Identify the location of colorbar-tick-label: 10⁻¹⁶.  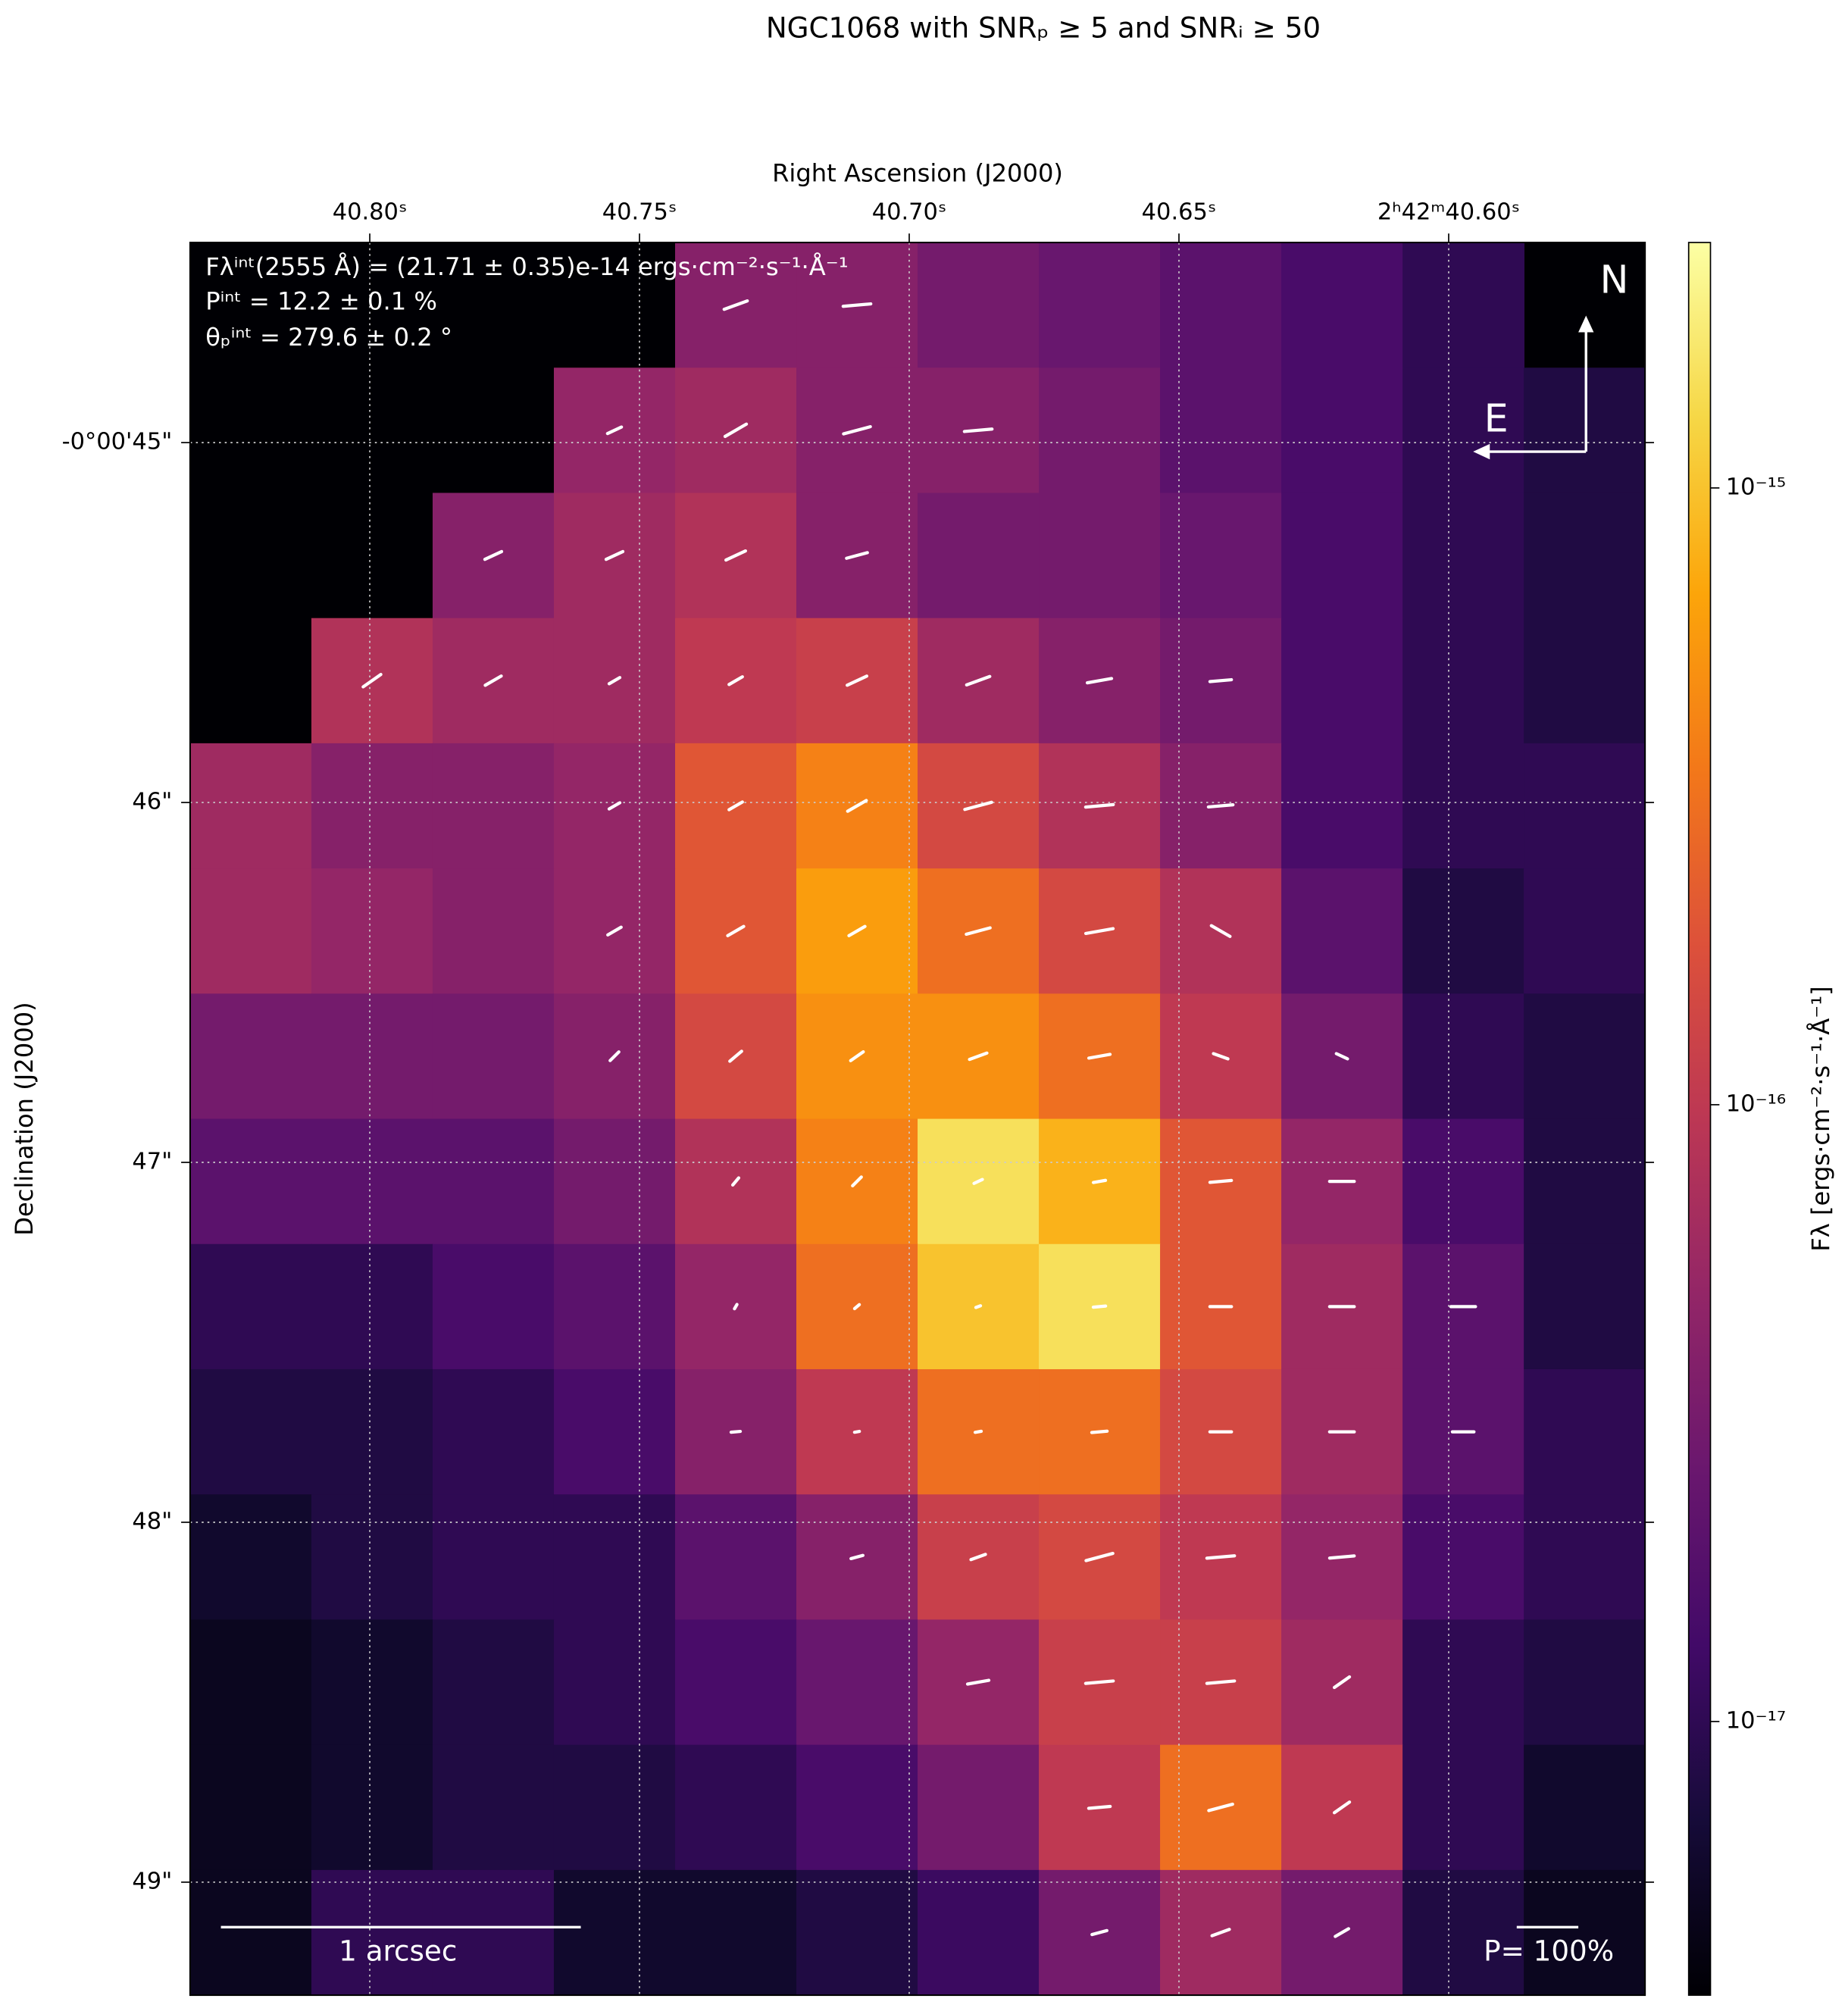
(1756, 1103).